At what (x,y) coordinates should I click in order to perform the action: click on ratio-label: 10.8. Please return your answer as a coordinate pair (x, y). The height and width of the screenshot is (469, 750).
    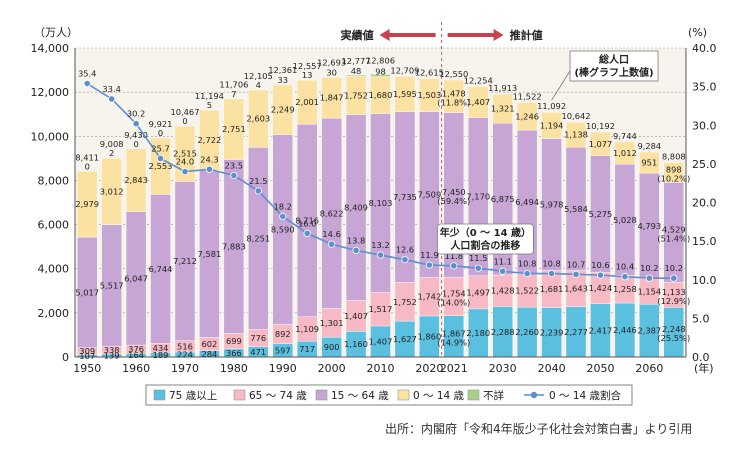
    Looking at the image, I should click on (527, 264).